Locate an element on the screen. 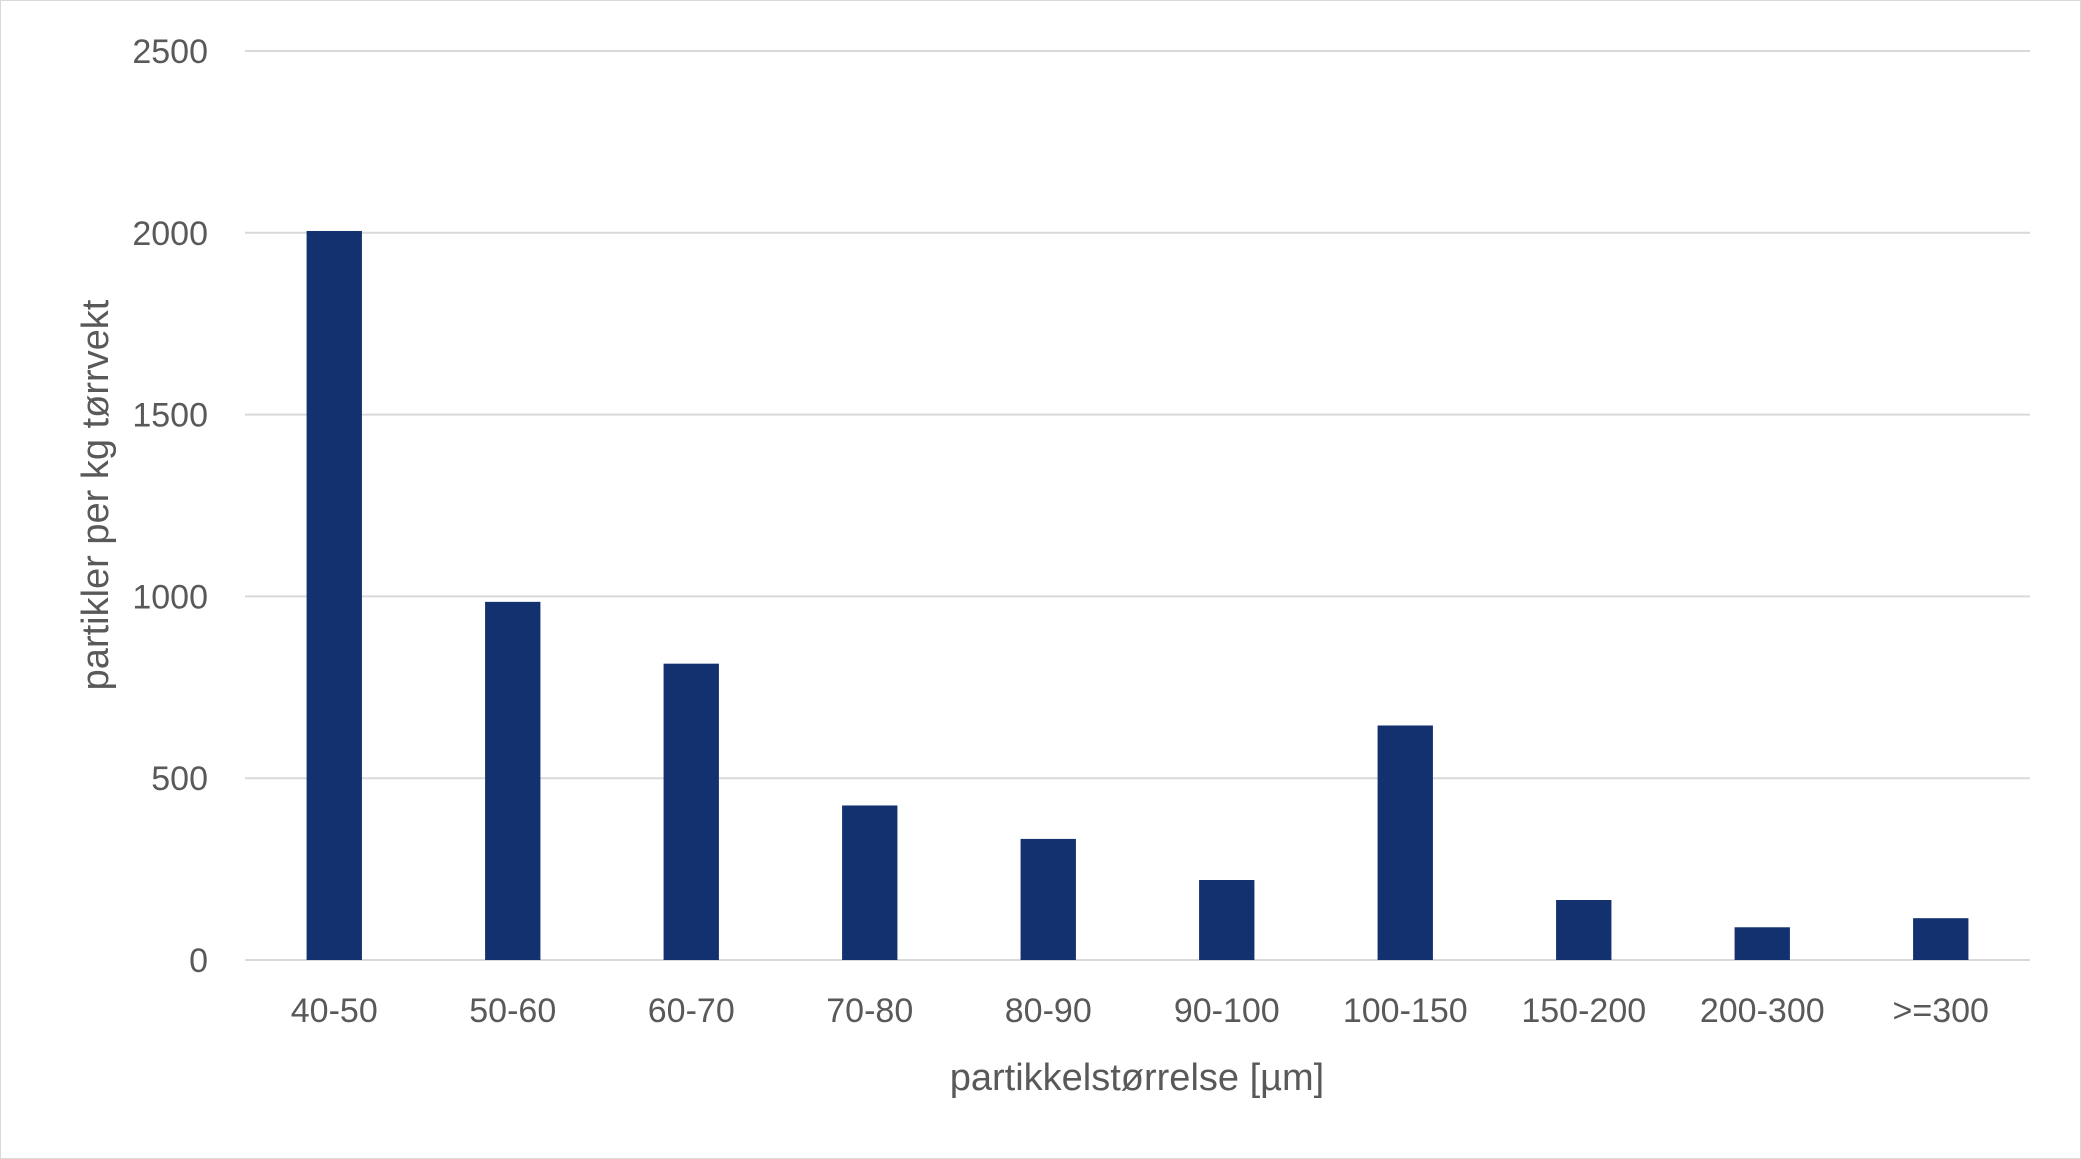 This screenshot has height=1159, width=2081. bar->=300 is located at coordinates (1941, 939).